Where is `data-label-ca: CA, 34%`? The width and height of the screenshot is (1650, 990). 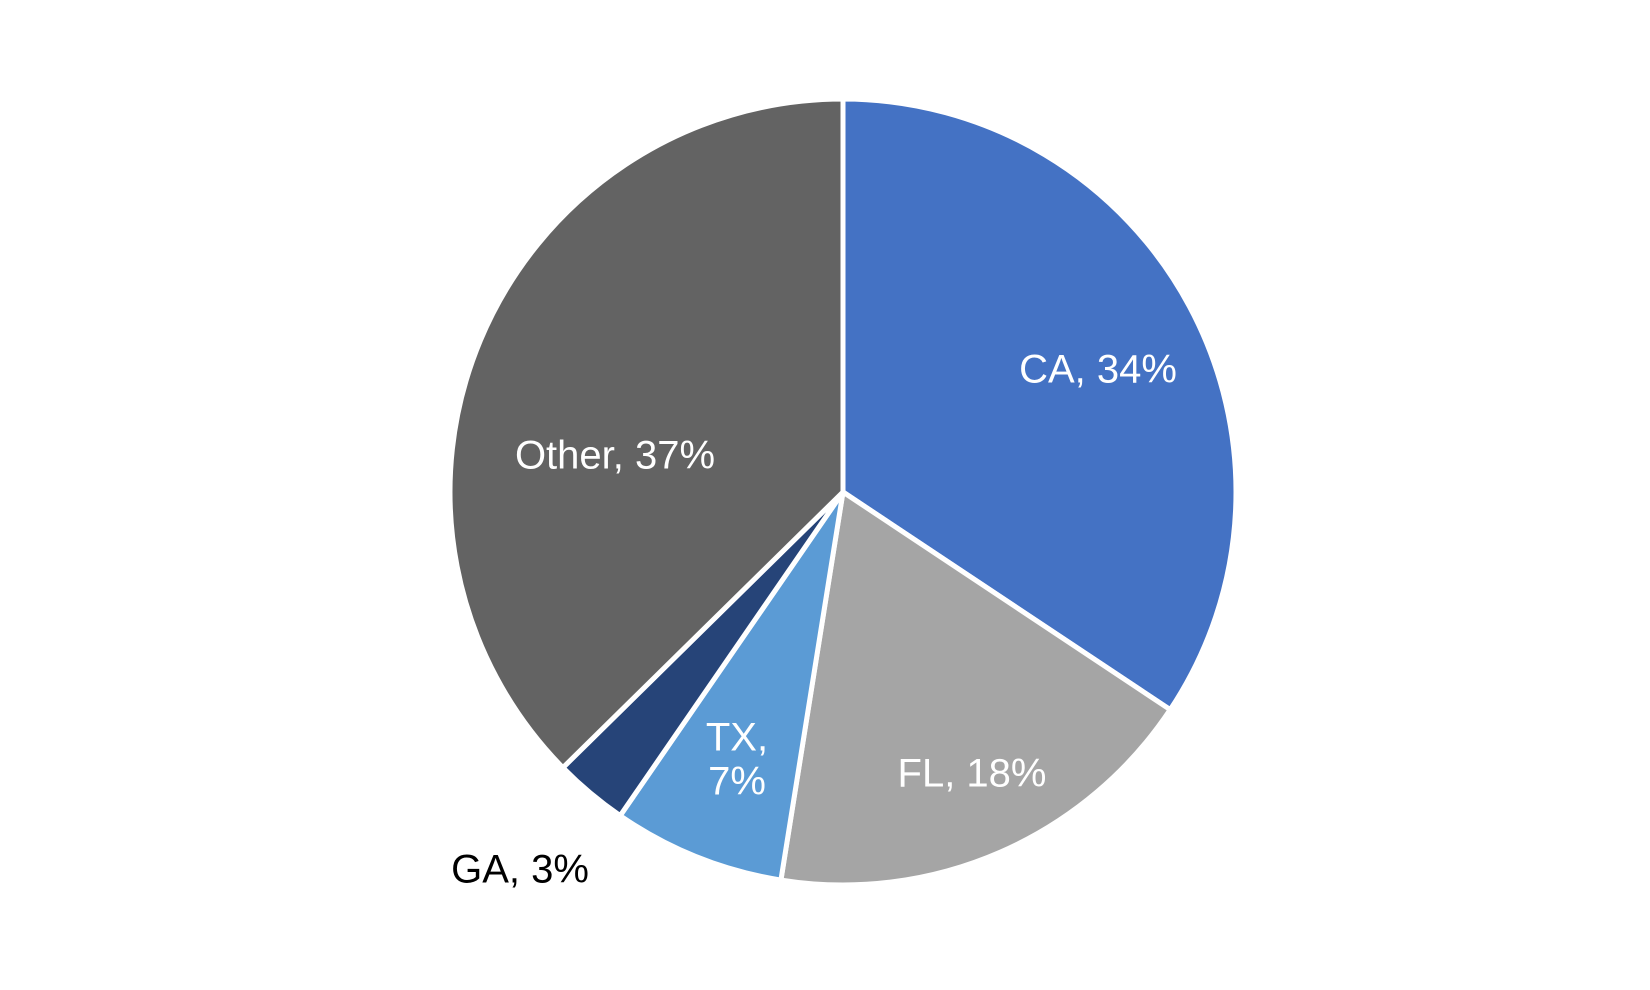 data-label-ca: CA, 34% is located at coordinates (1098, 370).